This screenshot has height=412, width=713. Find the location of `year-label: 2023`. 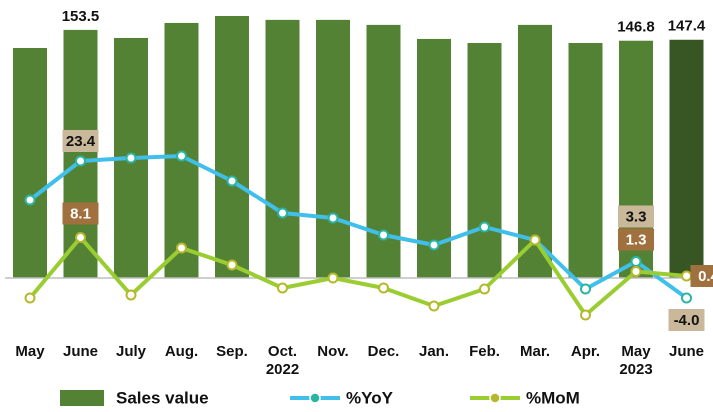

year-label: 2023 is located at coordinates (635, 369).